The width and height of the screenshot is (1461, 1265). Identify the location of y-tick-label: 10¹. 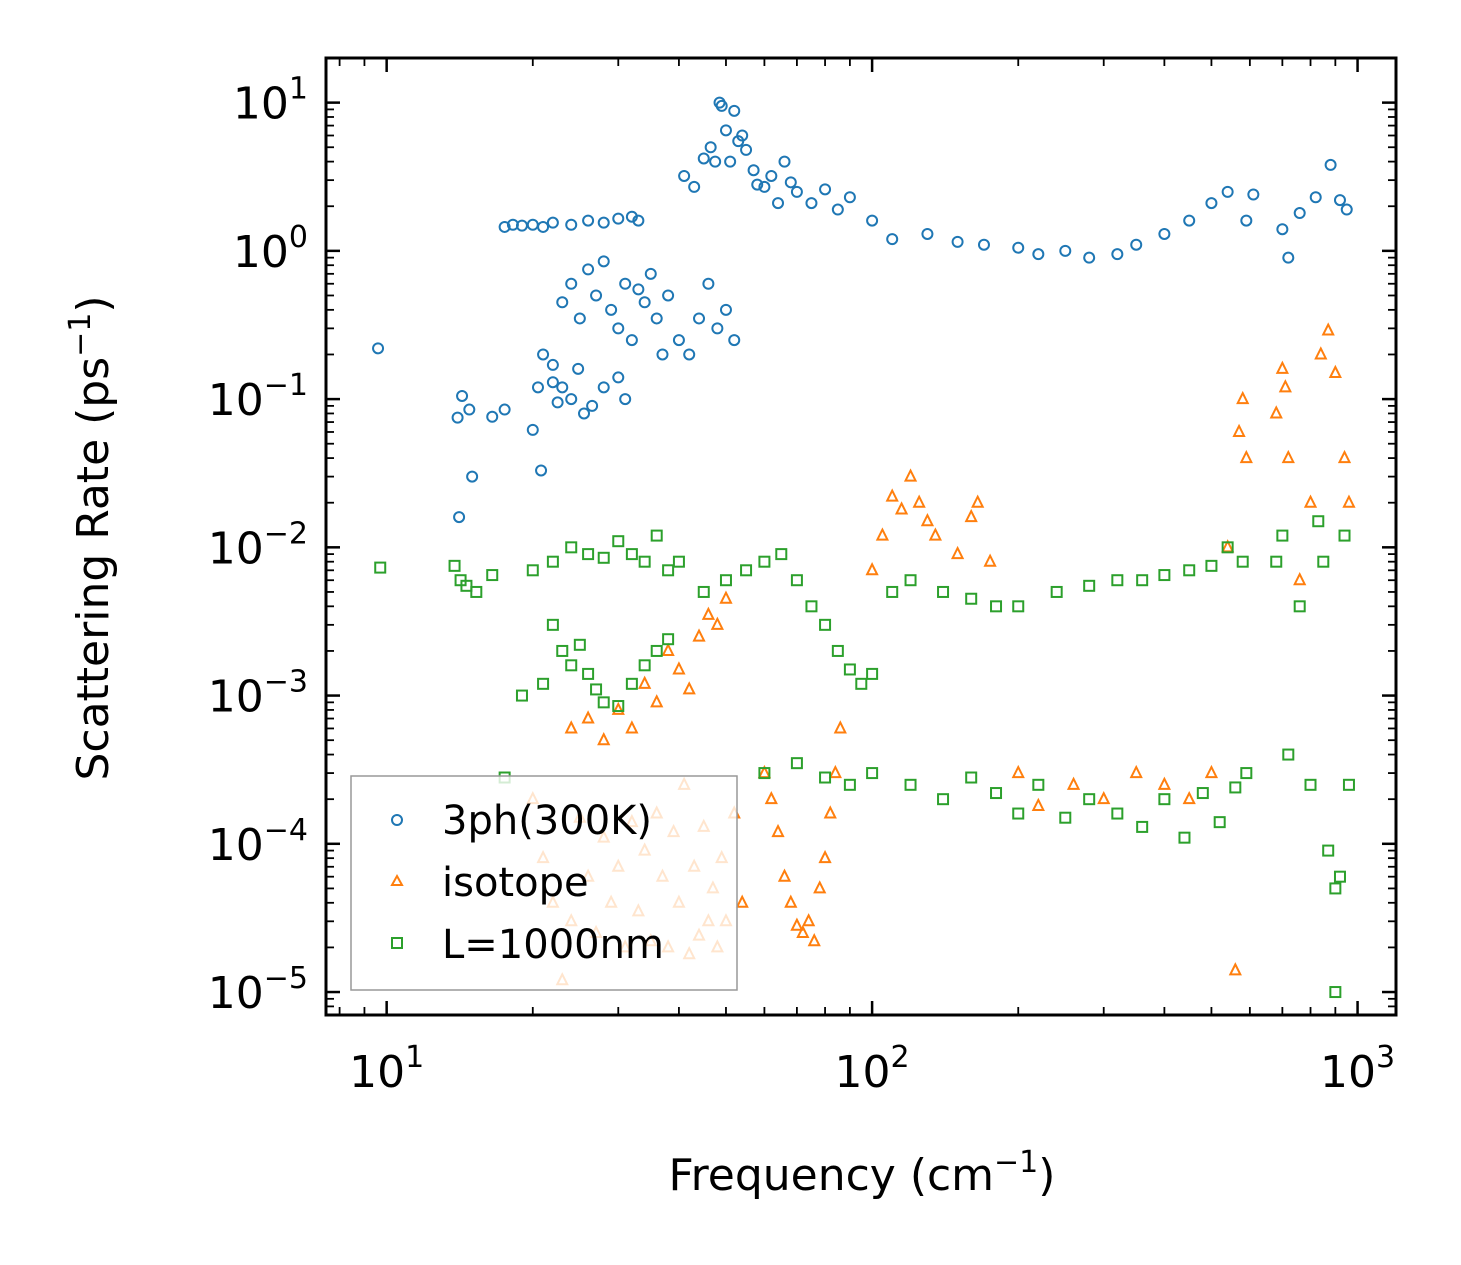
(270, 101).